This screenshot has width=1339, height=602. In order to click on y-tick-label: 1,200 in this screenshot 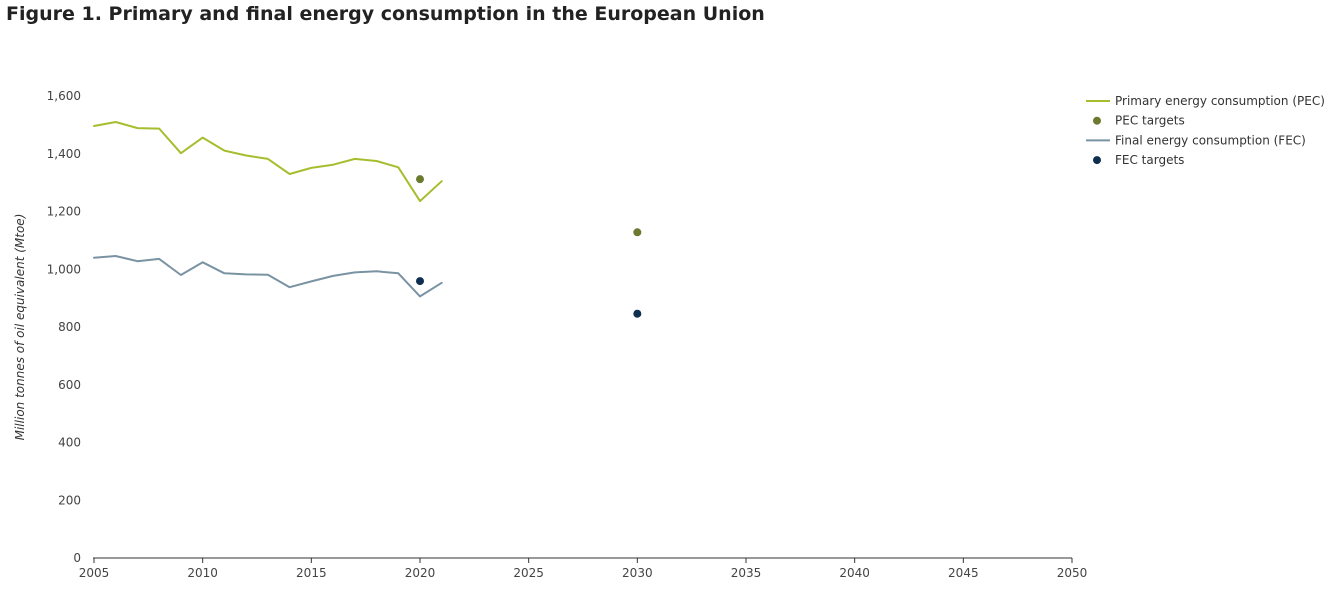, I will do `click(64, 212)`.